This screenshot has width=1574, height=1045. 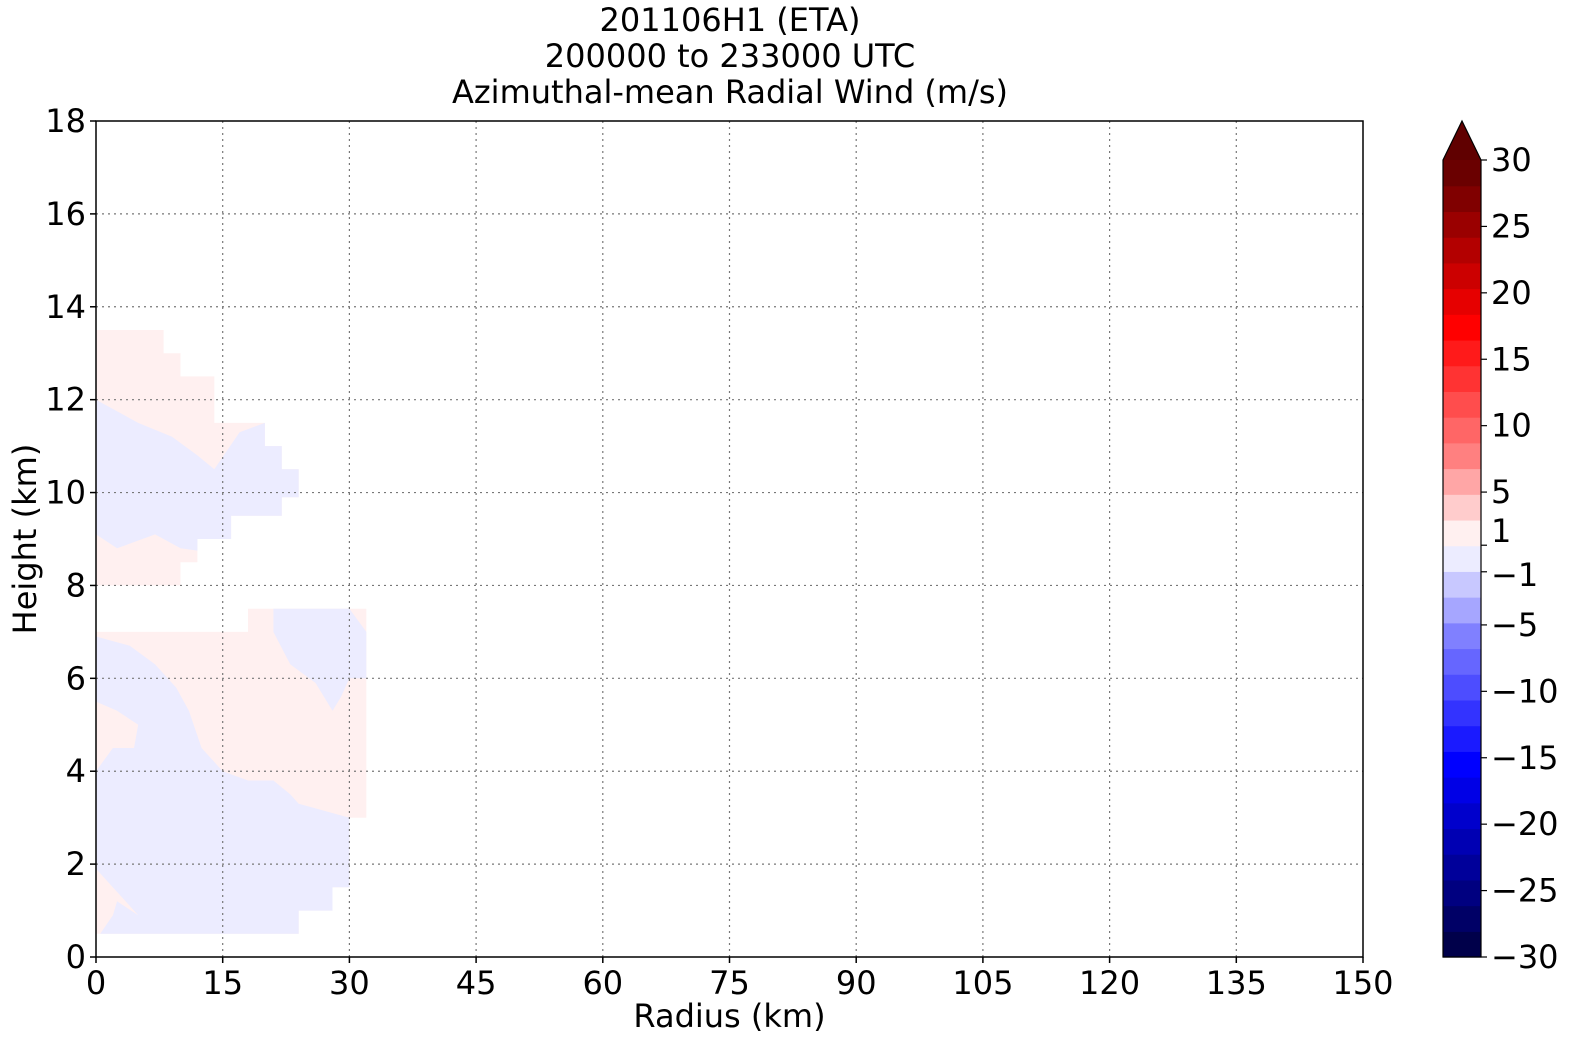 I want to click on x-tick-label: 15, so click(x=222, y=983).